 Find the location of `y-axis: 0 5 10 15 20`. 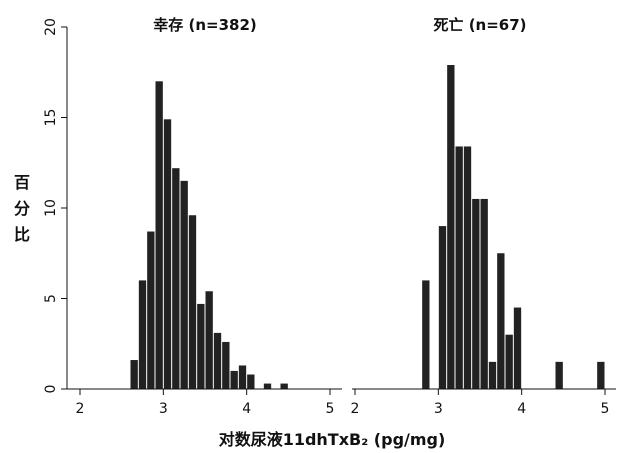

y-axis: 0 5 10 15 20 is located at coordinates (55, 206).